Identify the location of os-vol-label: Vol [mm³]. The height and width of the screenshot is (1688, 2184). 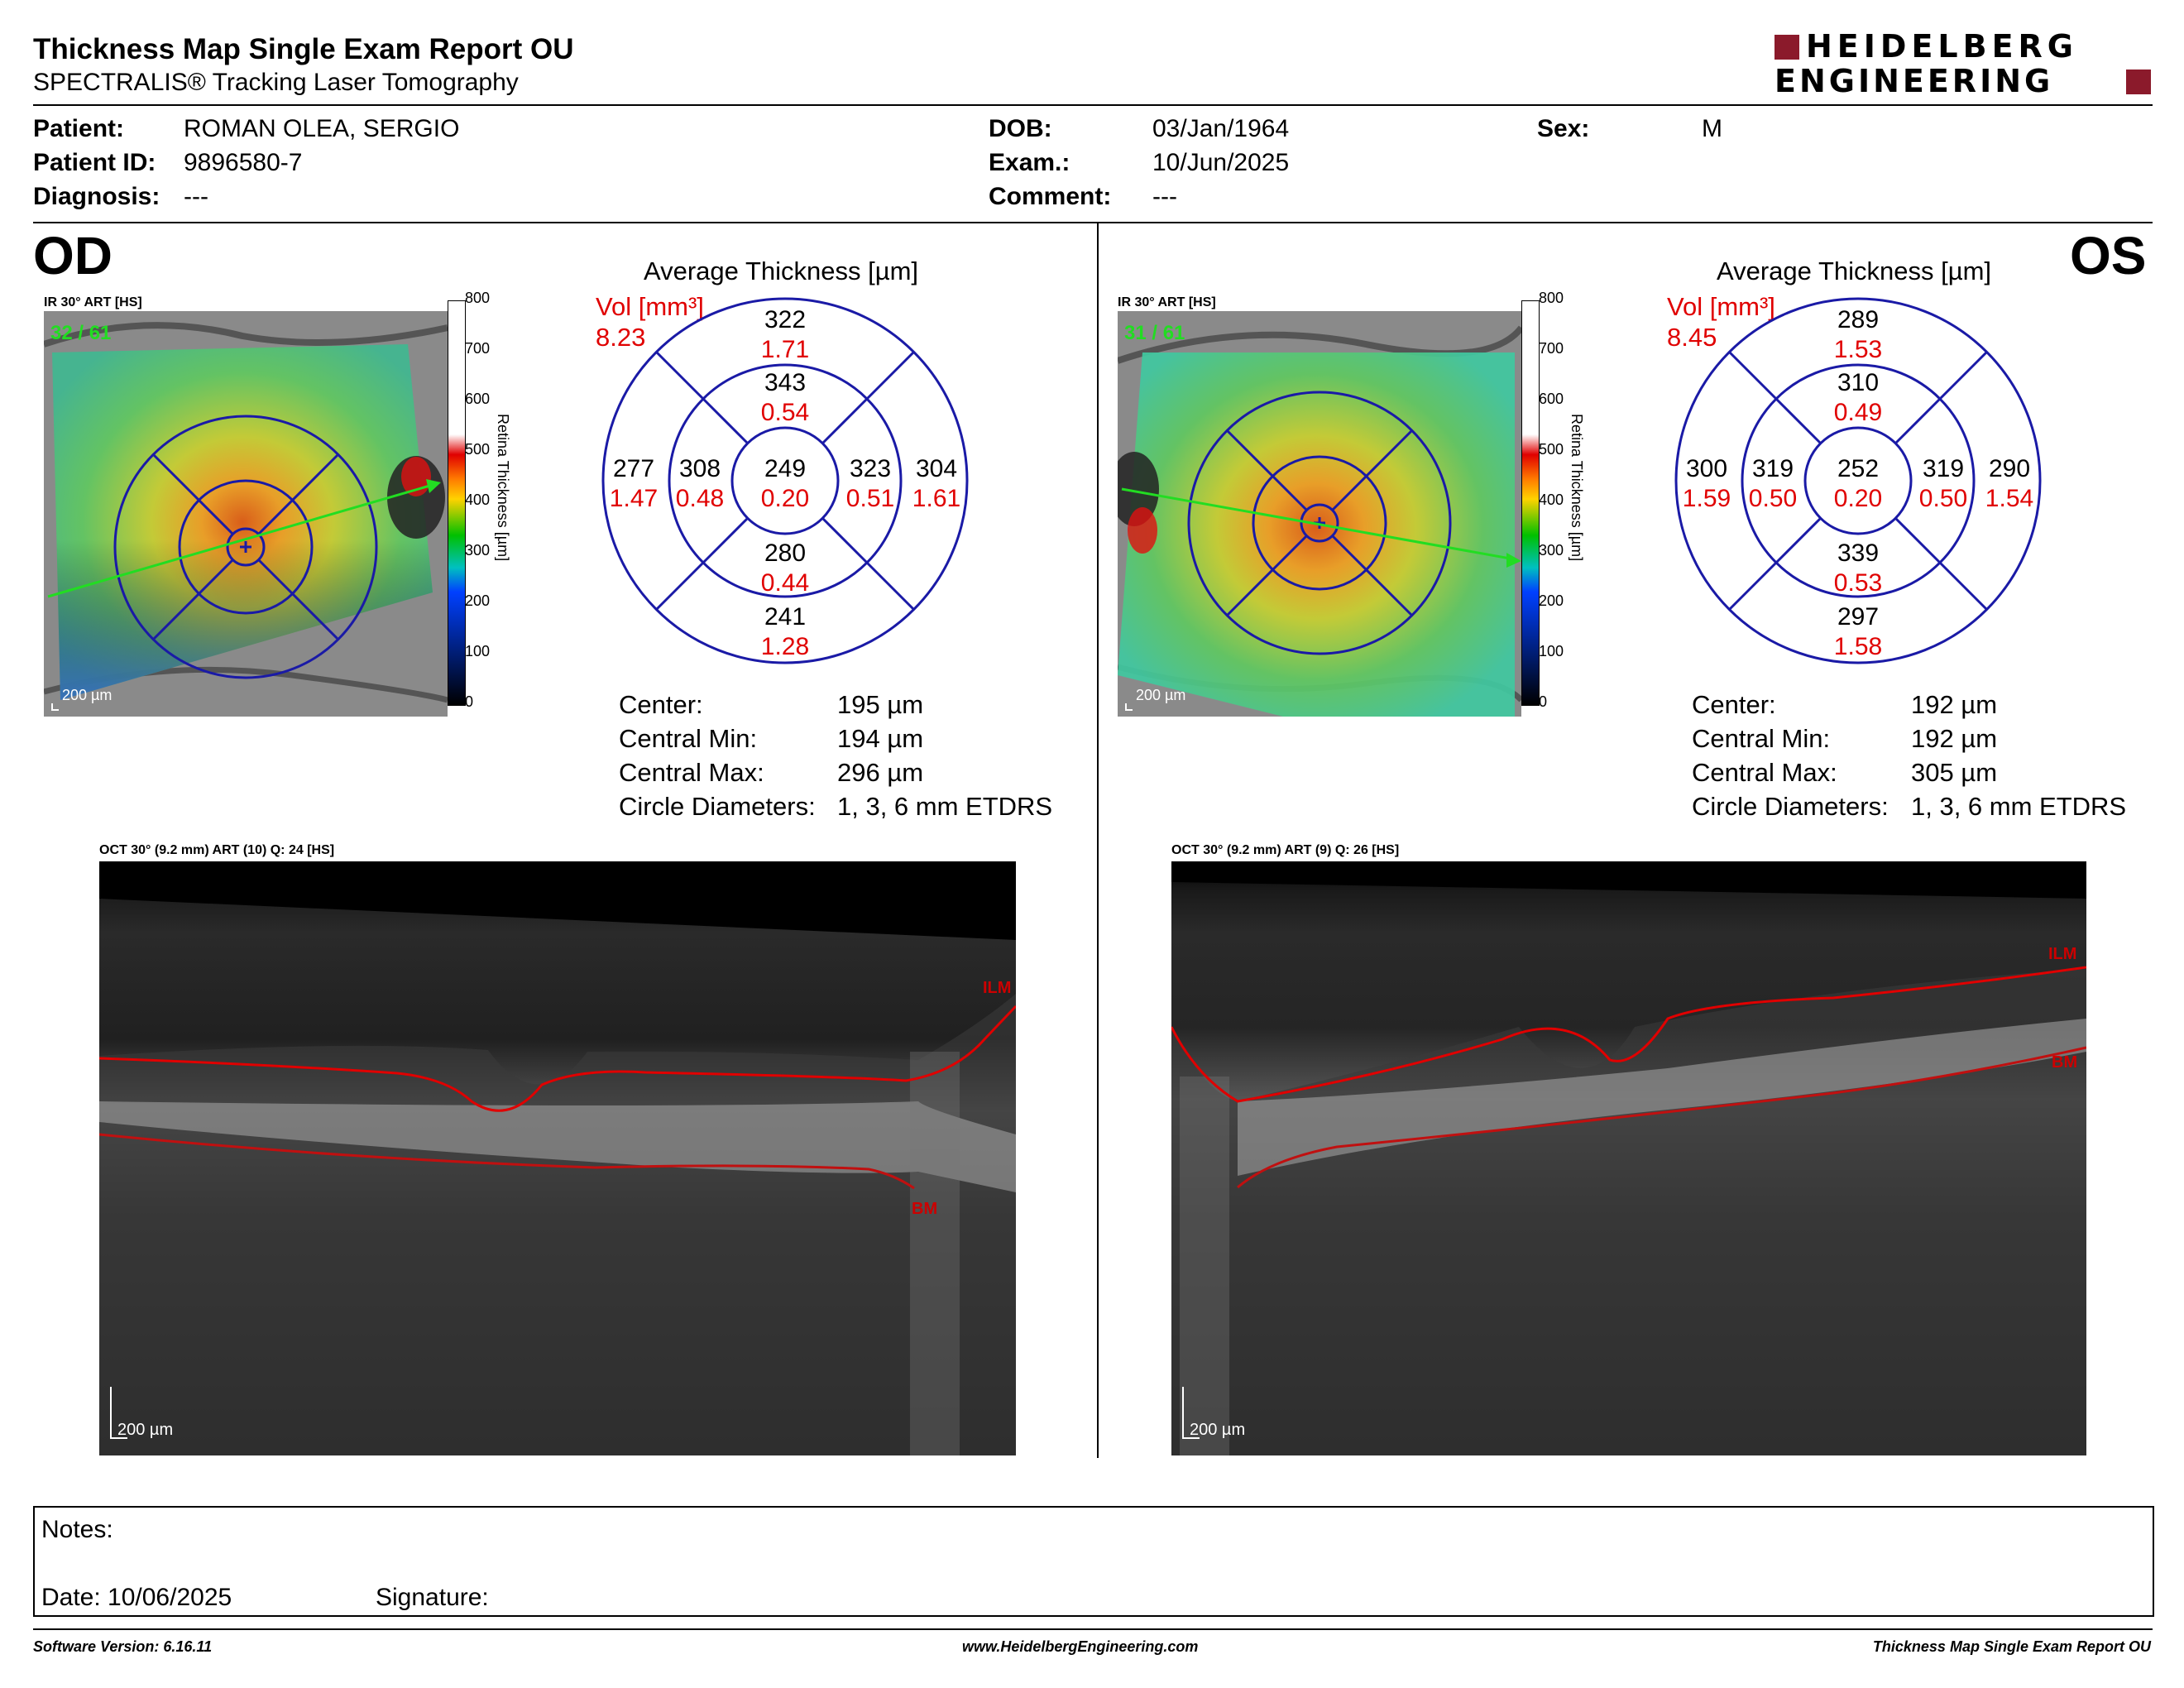
(1721, 306).